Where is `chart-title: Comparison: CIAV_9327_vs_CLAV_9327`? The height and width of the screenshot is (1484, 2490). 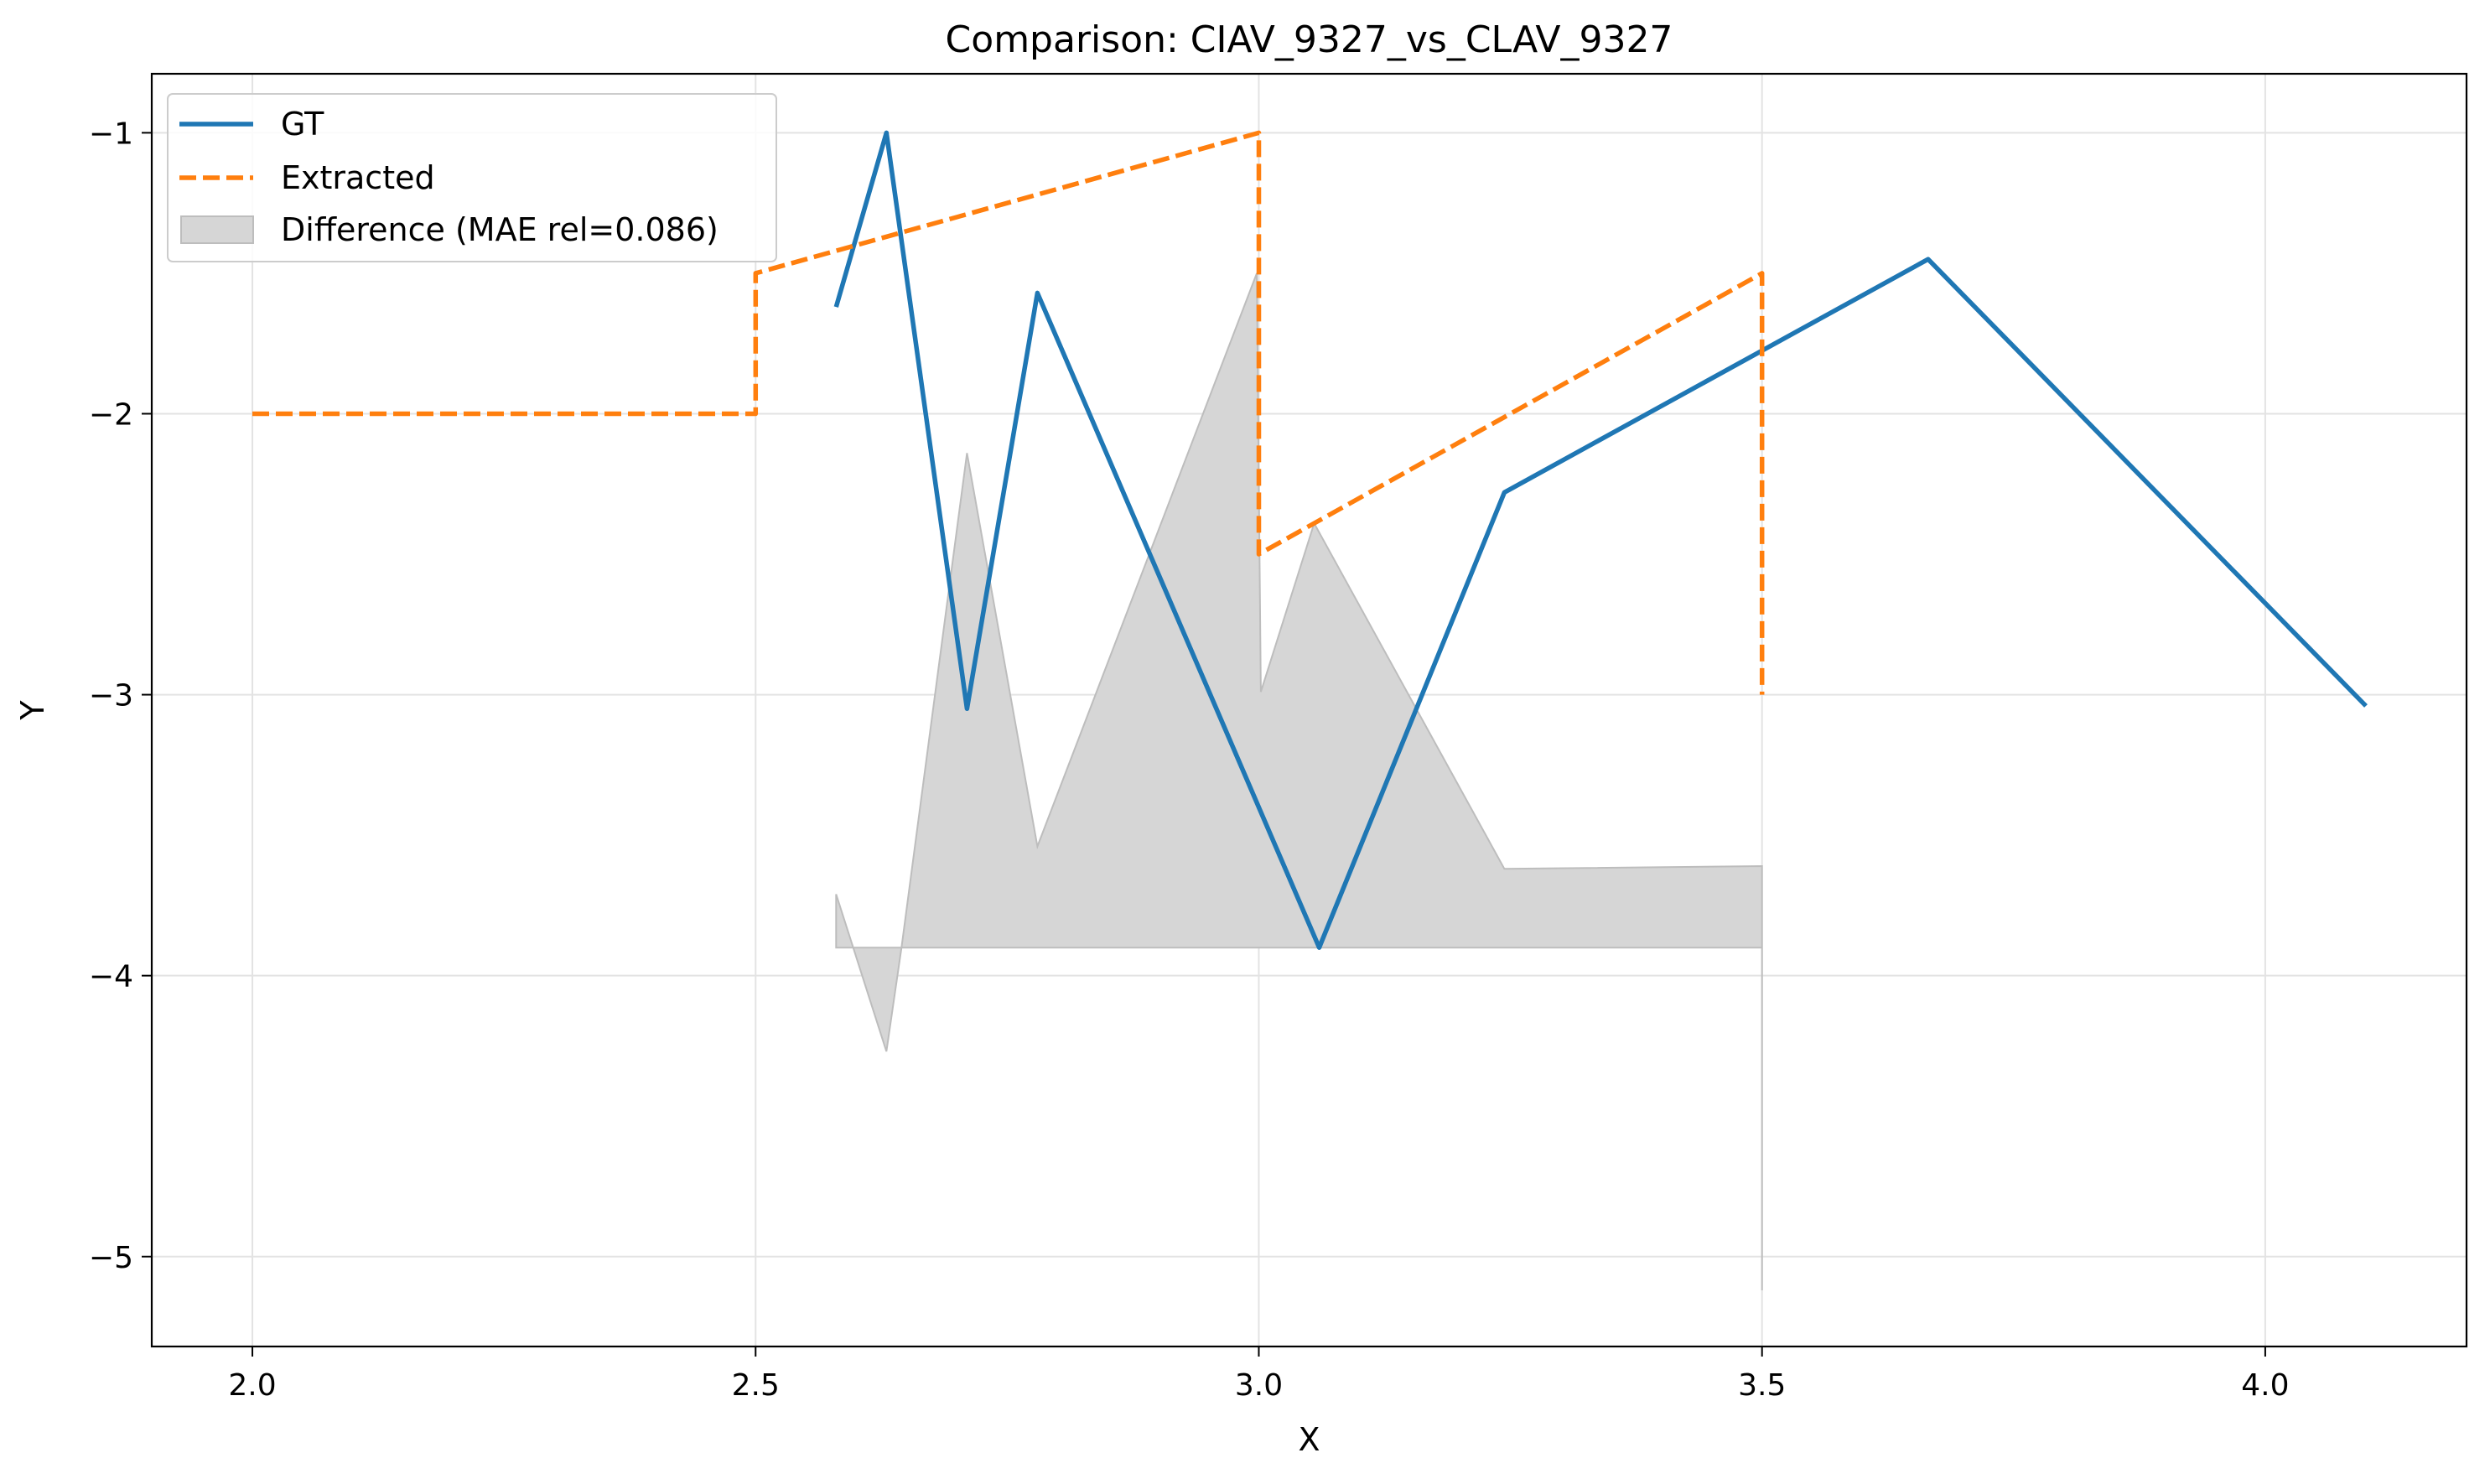
chart-title: Comparison: CIAV_9327_vs_CLAV_9327 is located at coordinates (1309, 39).